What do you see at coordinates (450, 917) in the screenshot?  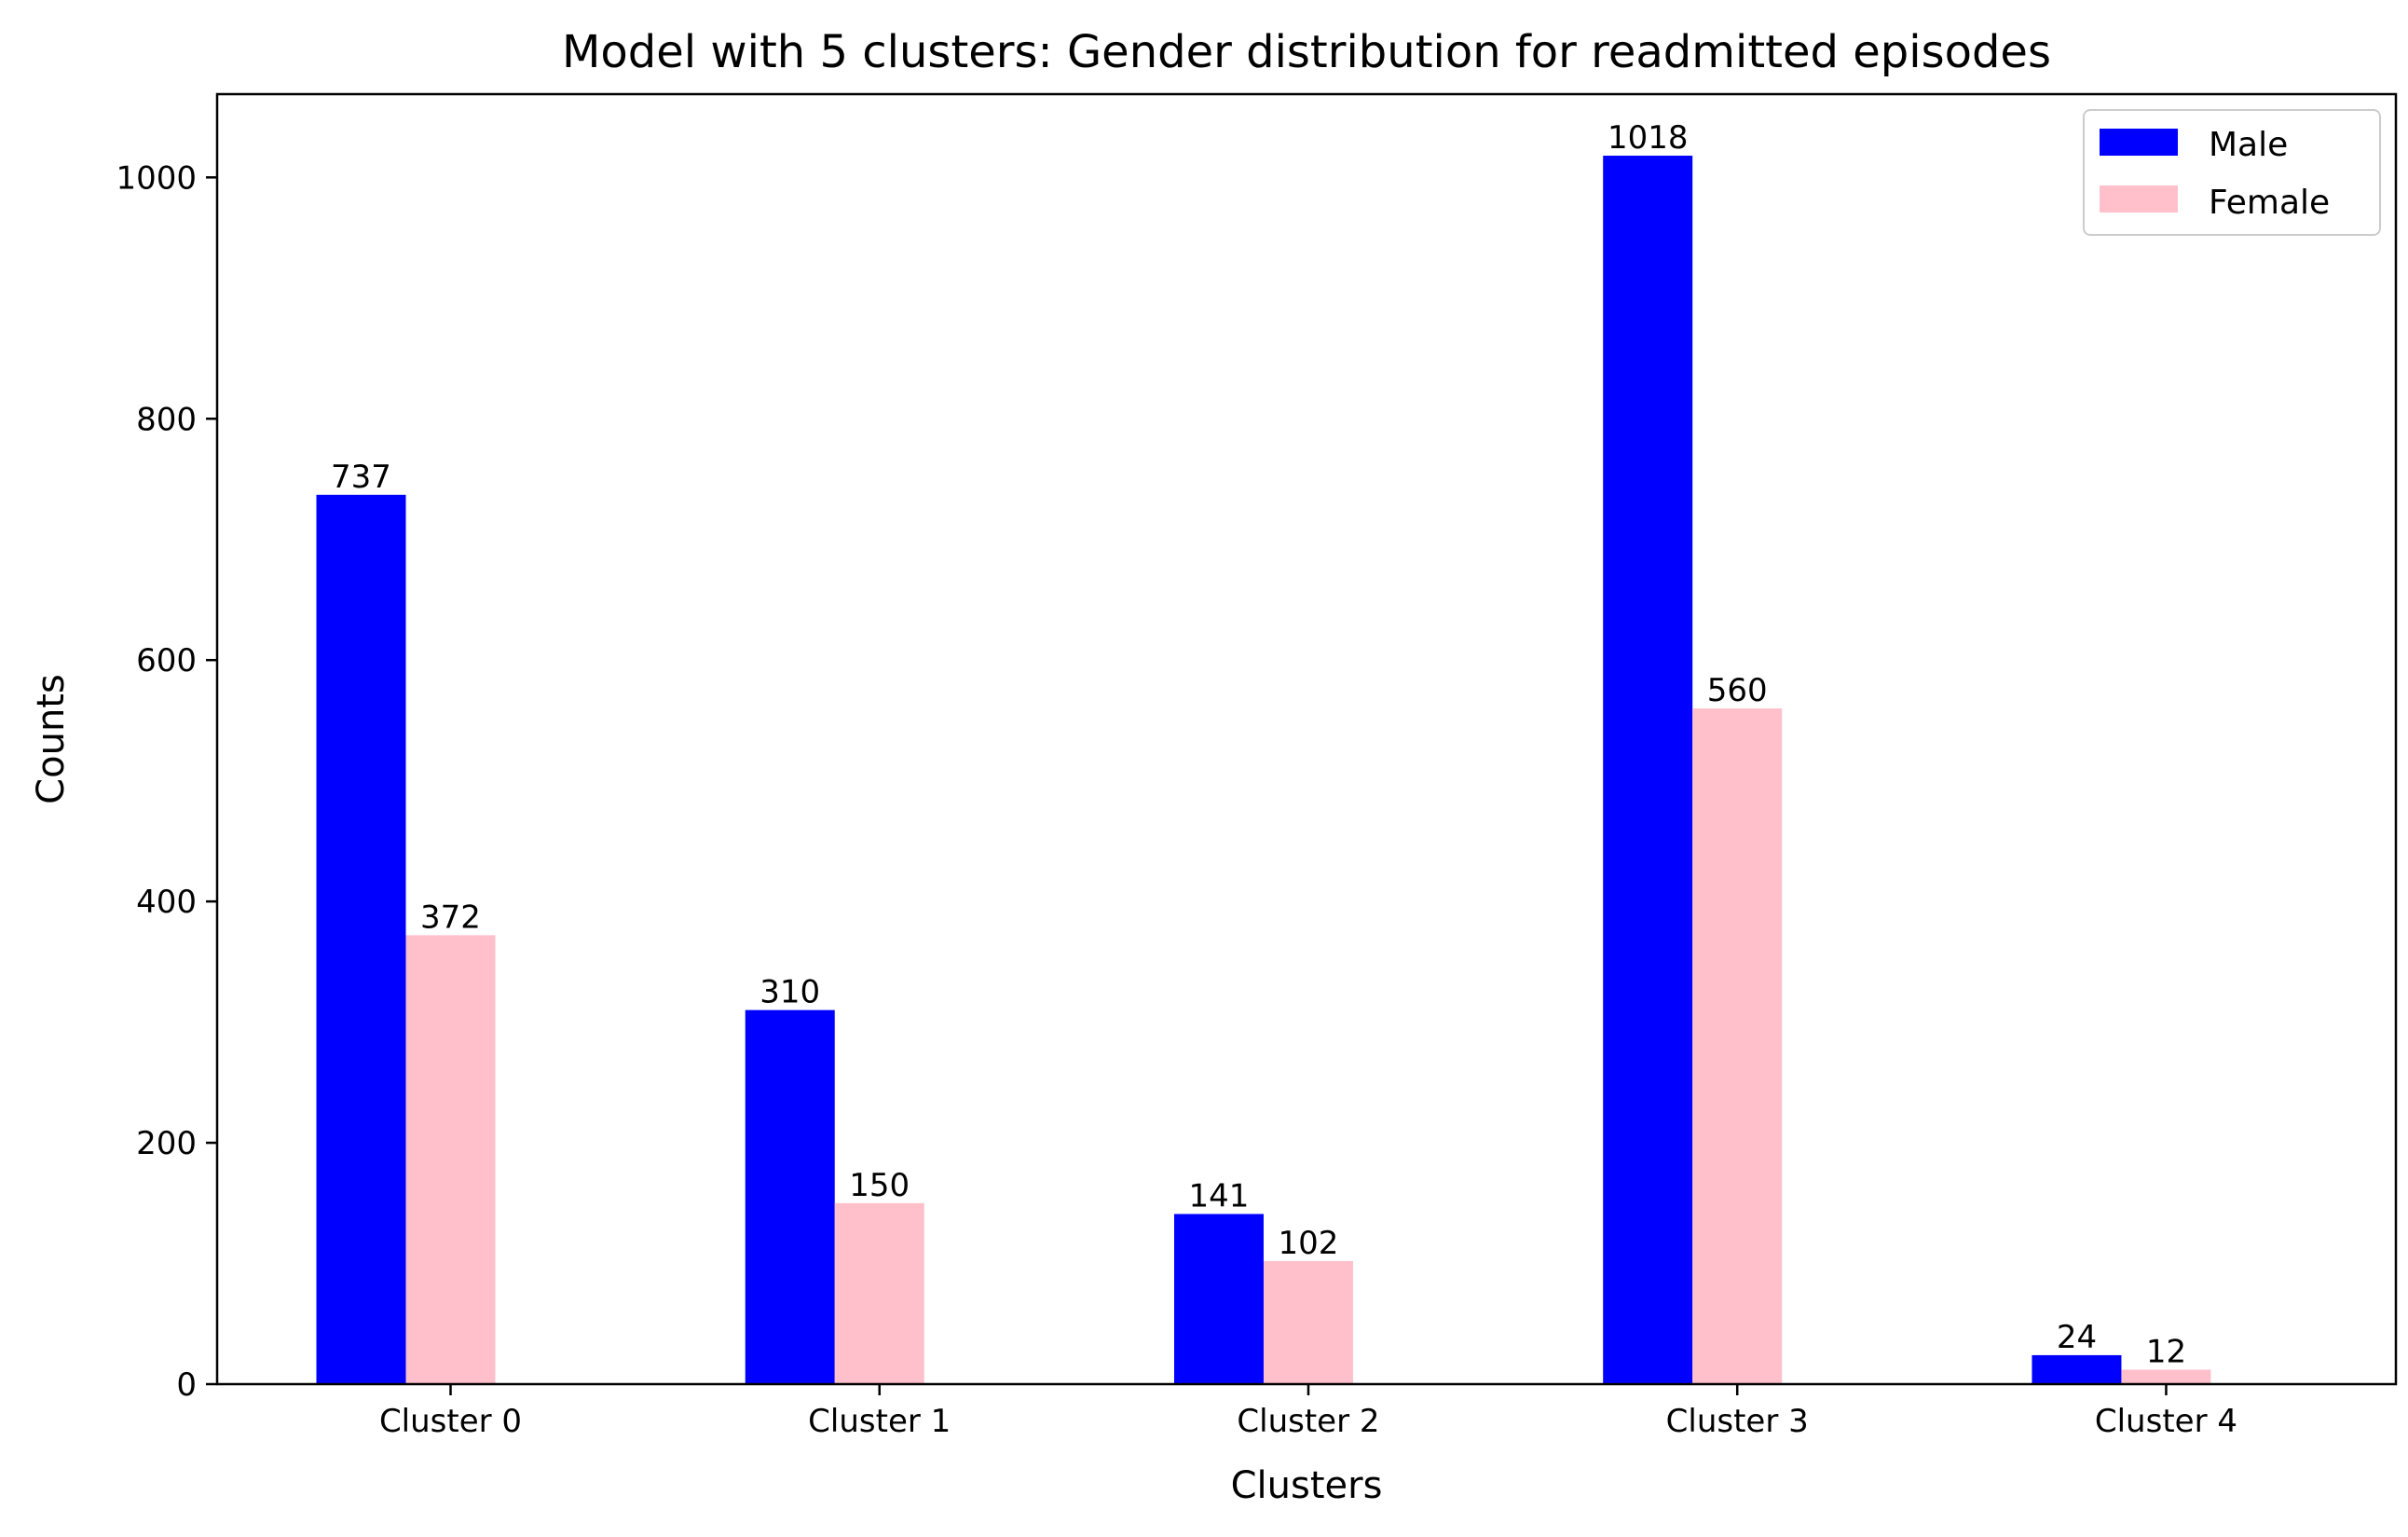 I see `data-label-female-cluster-0: 372` at bounding box center [450, 917].